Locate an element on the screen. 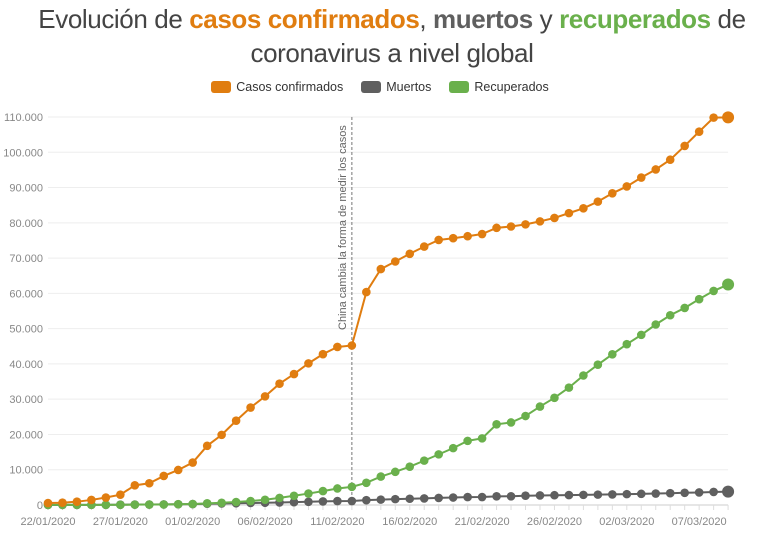 Image resolution: width=784 pixels, height=536 pixels. x-tick-label: 11/02/2020 is located at coordinates (337, 522).